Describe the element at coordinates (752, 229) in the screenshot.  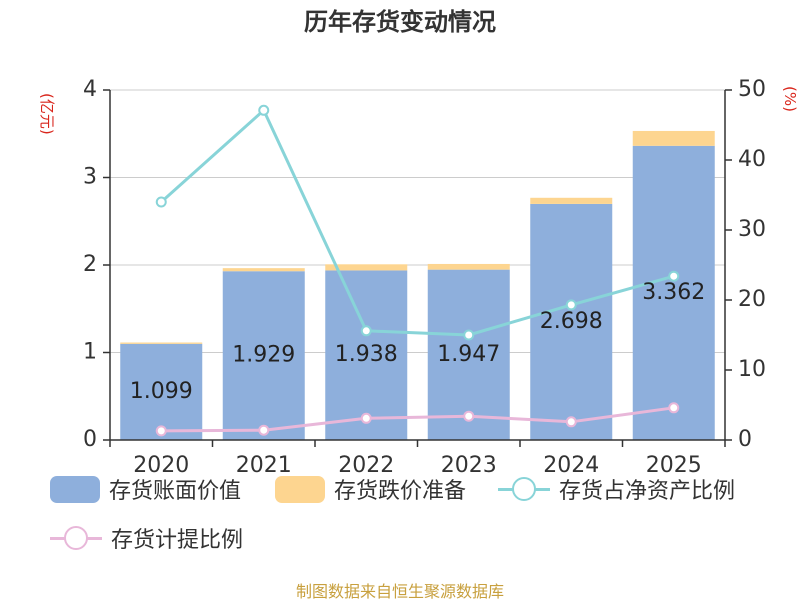
I see `right-axis-tick-label: 30` at that location.